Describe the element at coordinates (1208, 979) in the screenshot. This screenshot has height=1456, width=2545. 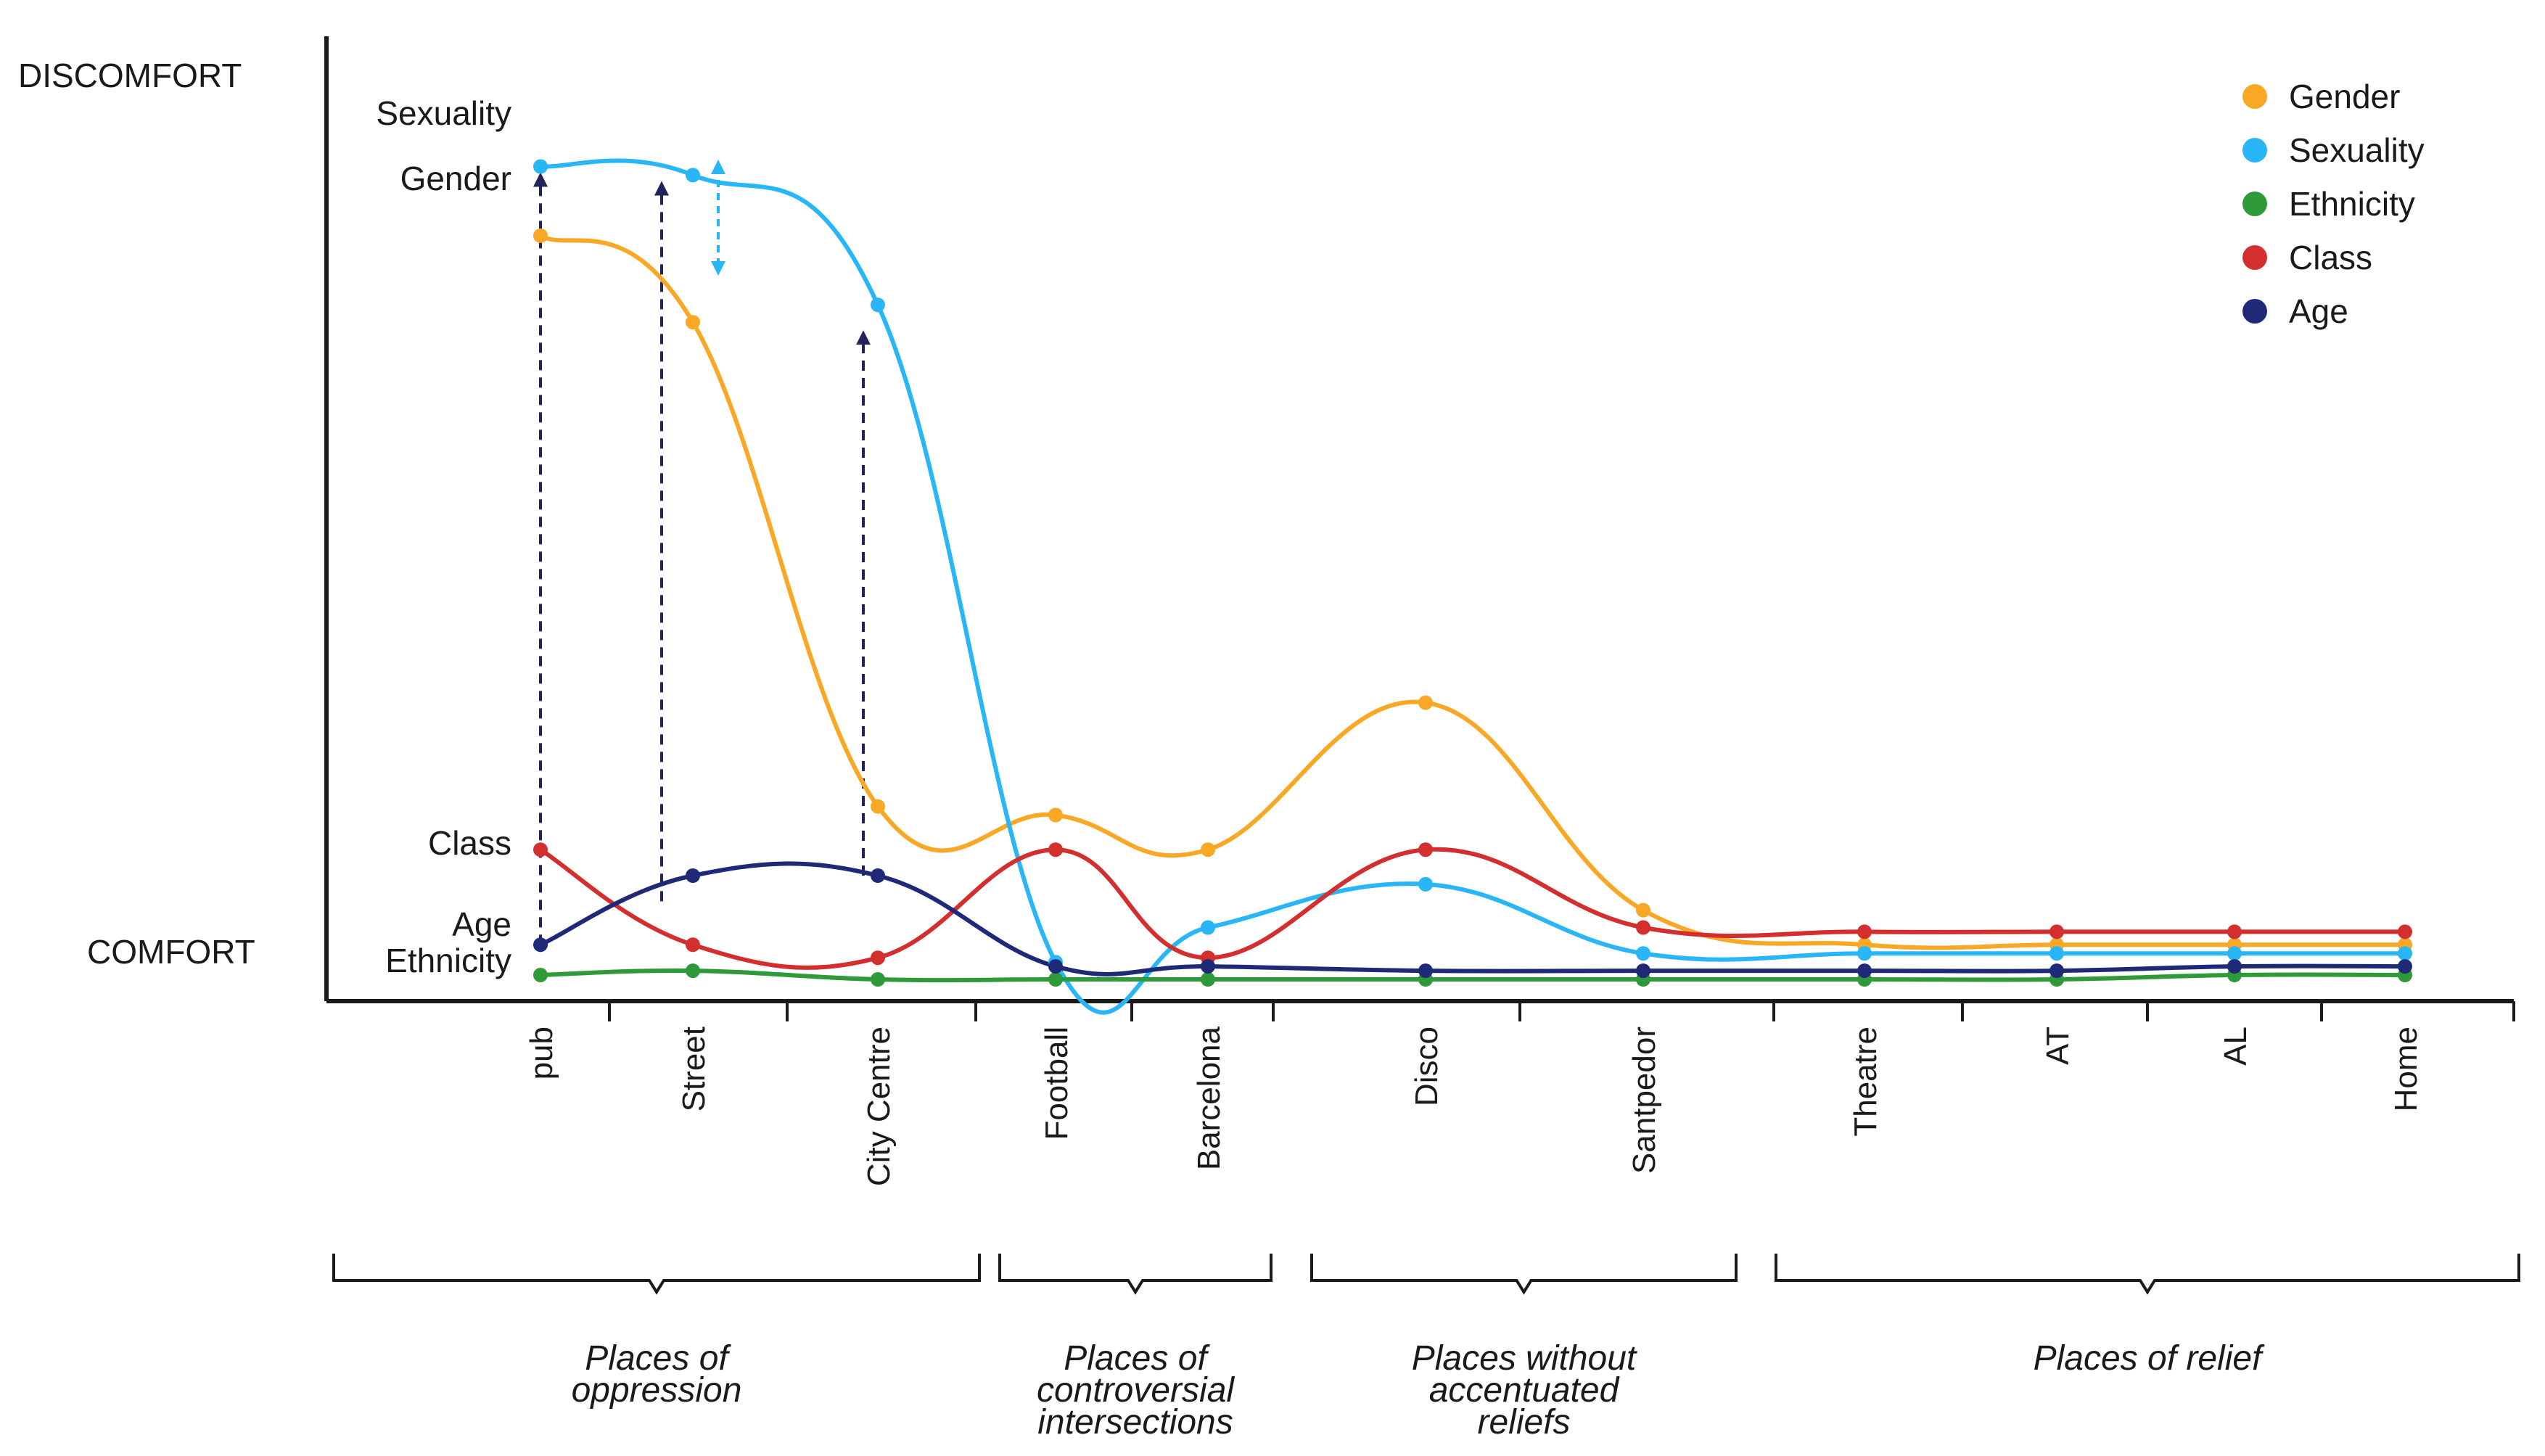
I see `point-ethnicity-barcelona` at that location.